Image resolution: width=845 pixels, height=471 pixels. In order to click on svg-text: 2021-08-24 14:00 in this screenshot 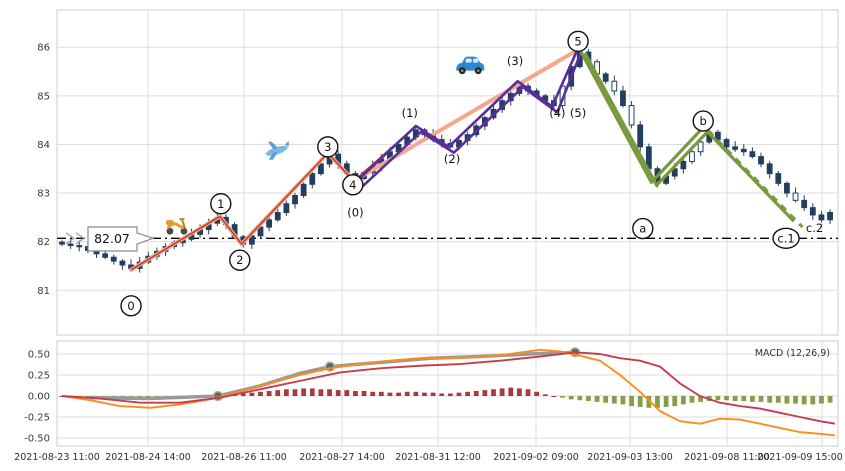, I will do `click(148, 457)`.